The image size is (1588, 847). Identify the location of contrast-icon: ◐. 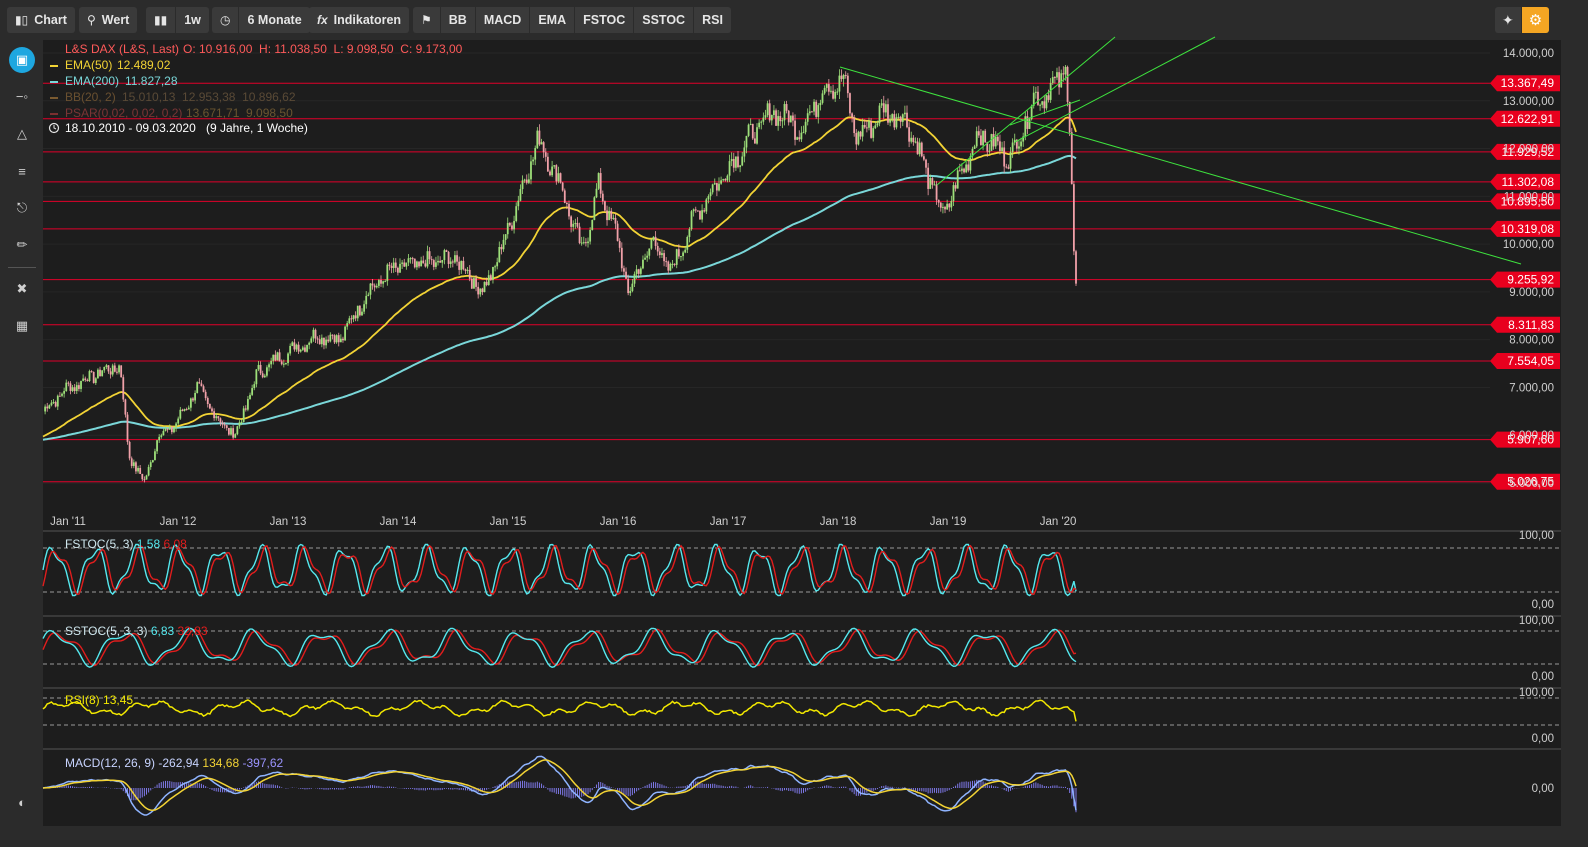
(22, 802).